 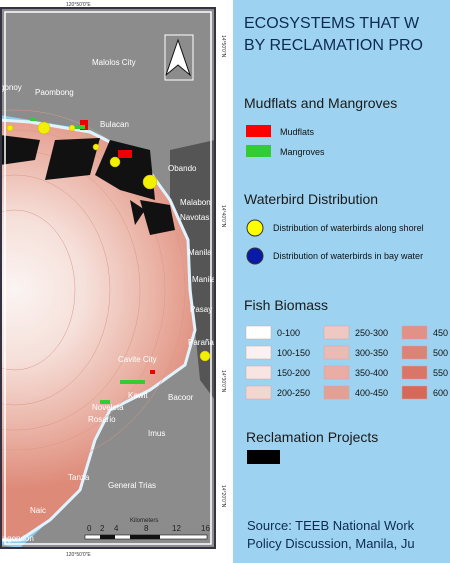 I want to click on place-label: Noveleta, so click(x=108, y=407).